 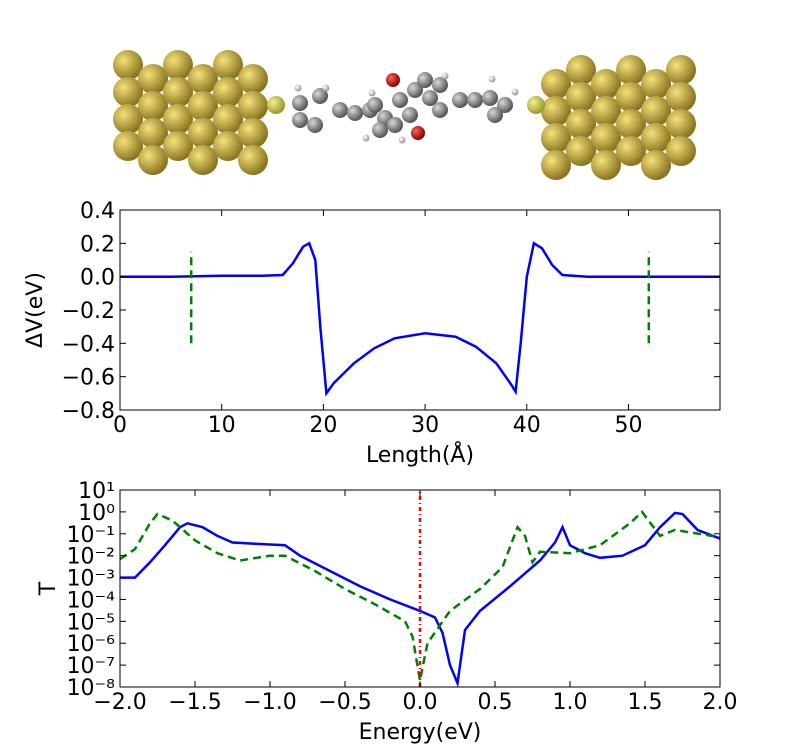 What do you see at coordinates (344, 702) in the screenshot?
I see `x-tick-label: −0.5` at bounding box center [344, 702].